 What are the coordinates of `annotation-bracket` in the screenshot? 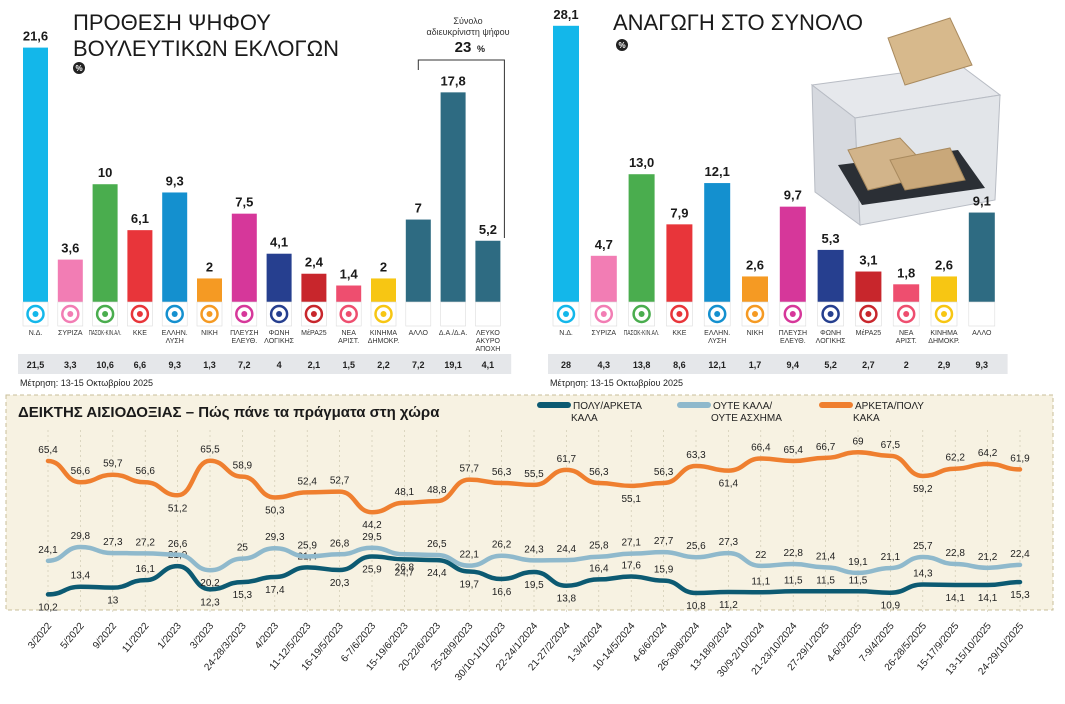 It's located at (461, 148).